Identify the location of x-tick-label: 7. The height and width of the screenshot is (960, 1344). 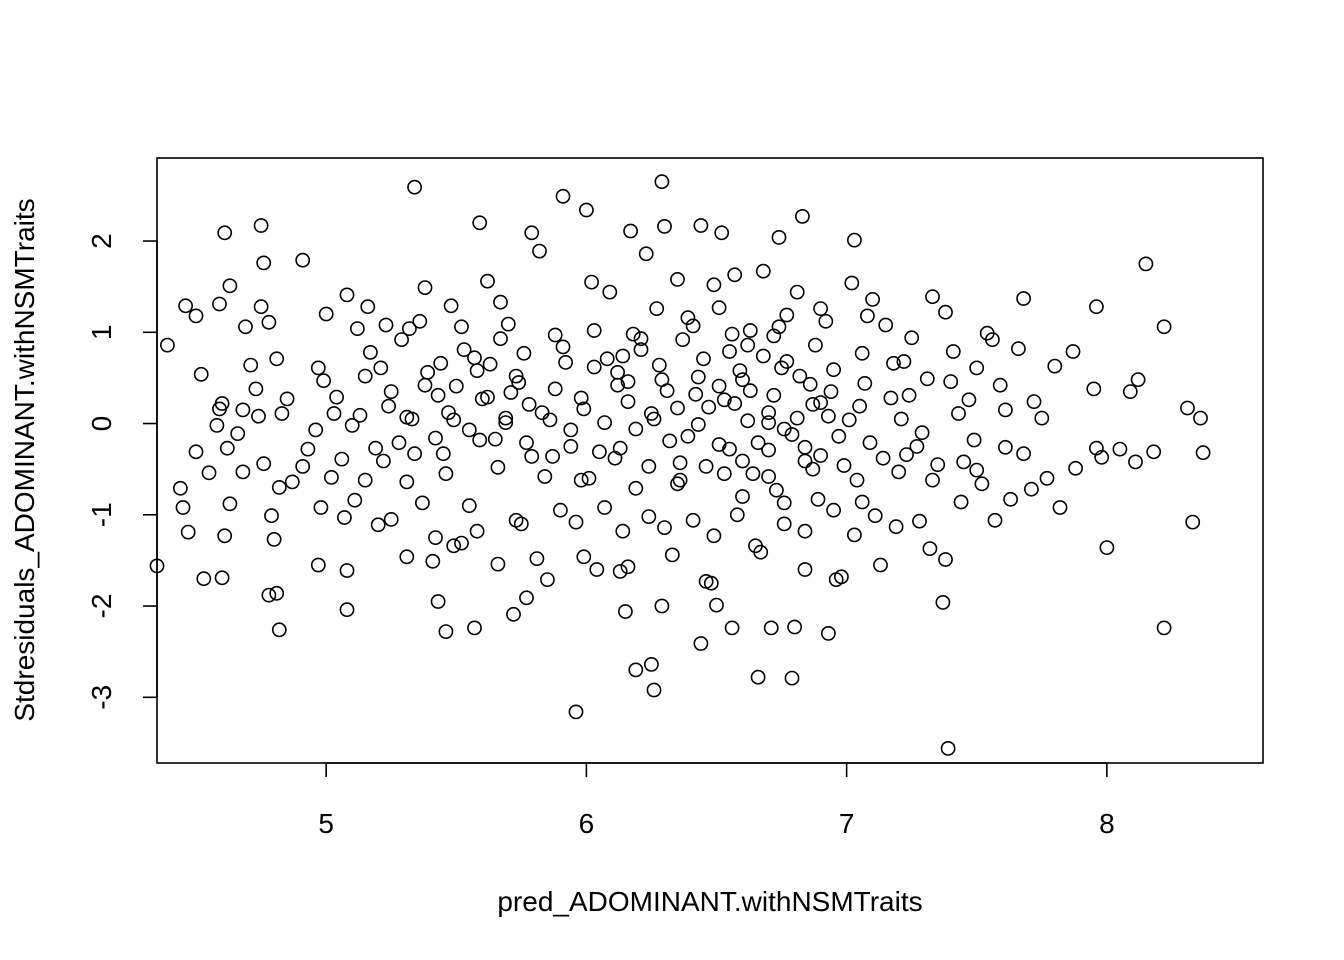
(847, 823).